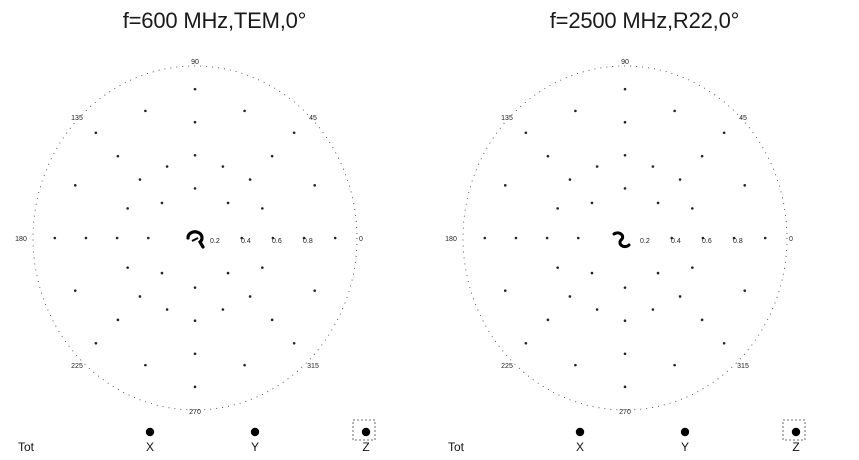 This screenshot has height=460, width=859. I want to click on legend-label: Y, so click(685, 447).